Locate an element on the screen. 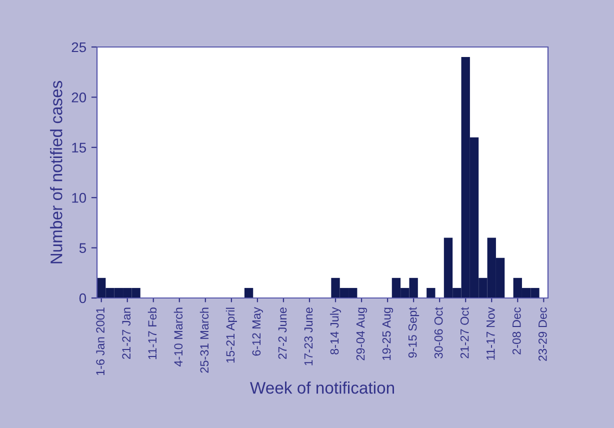 This screenshot has height=428, width=614. y-axis-title: Number of notified cases is located at coordinates (56, 172).